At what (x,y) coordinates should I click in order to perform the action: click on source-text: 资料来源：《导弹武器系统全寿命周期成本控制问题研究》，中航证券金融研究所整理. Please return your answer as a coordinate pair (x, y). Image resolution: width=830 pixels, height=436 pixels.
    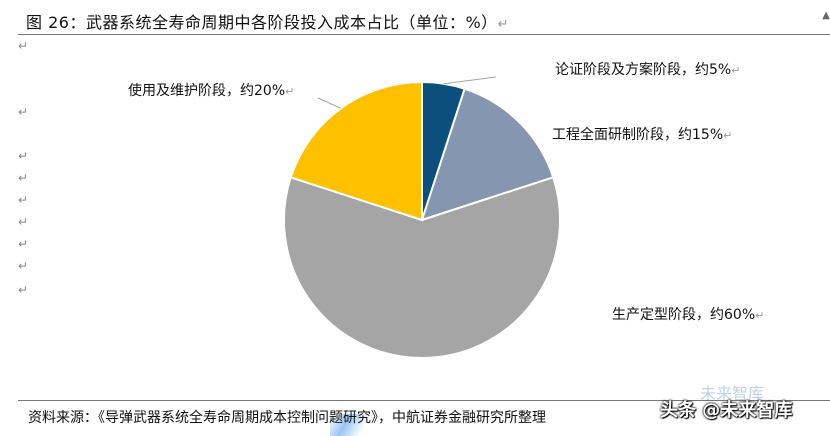
    Looking at the image, I should click on (287, 418).